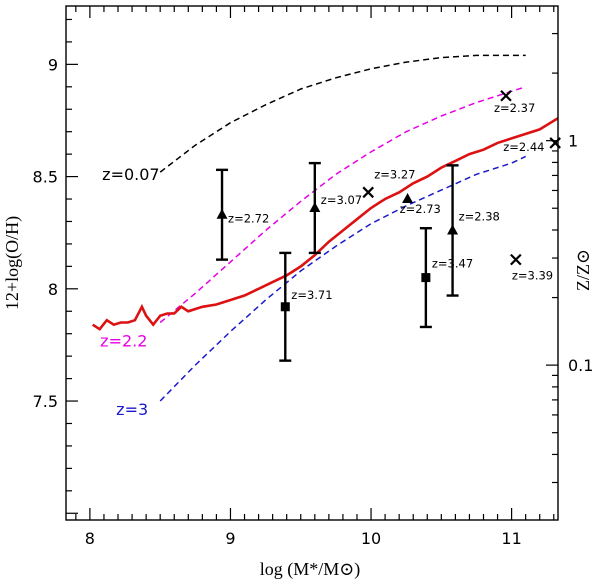 The image size is (600, 584). Describe the element at coordinates (532, 276) in the screenshot. I see `data-point-label: z=3.39` at that location.